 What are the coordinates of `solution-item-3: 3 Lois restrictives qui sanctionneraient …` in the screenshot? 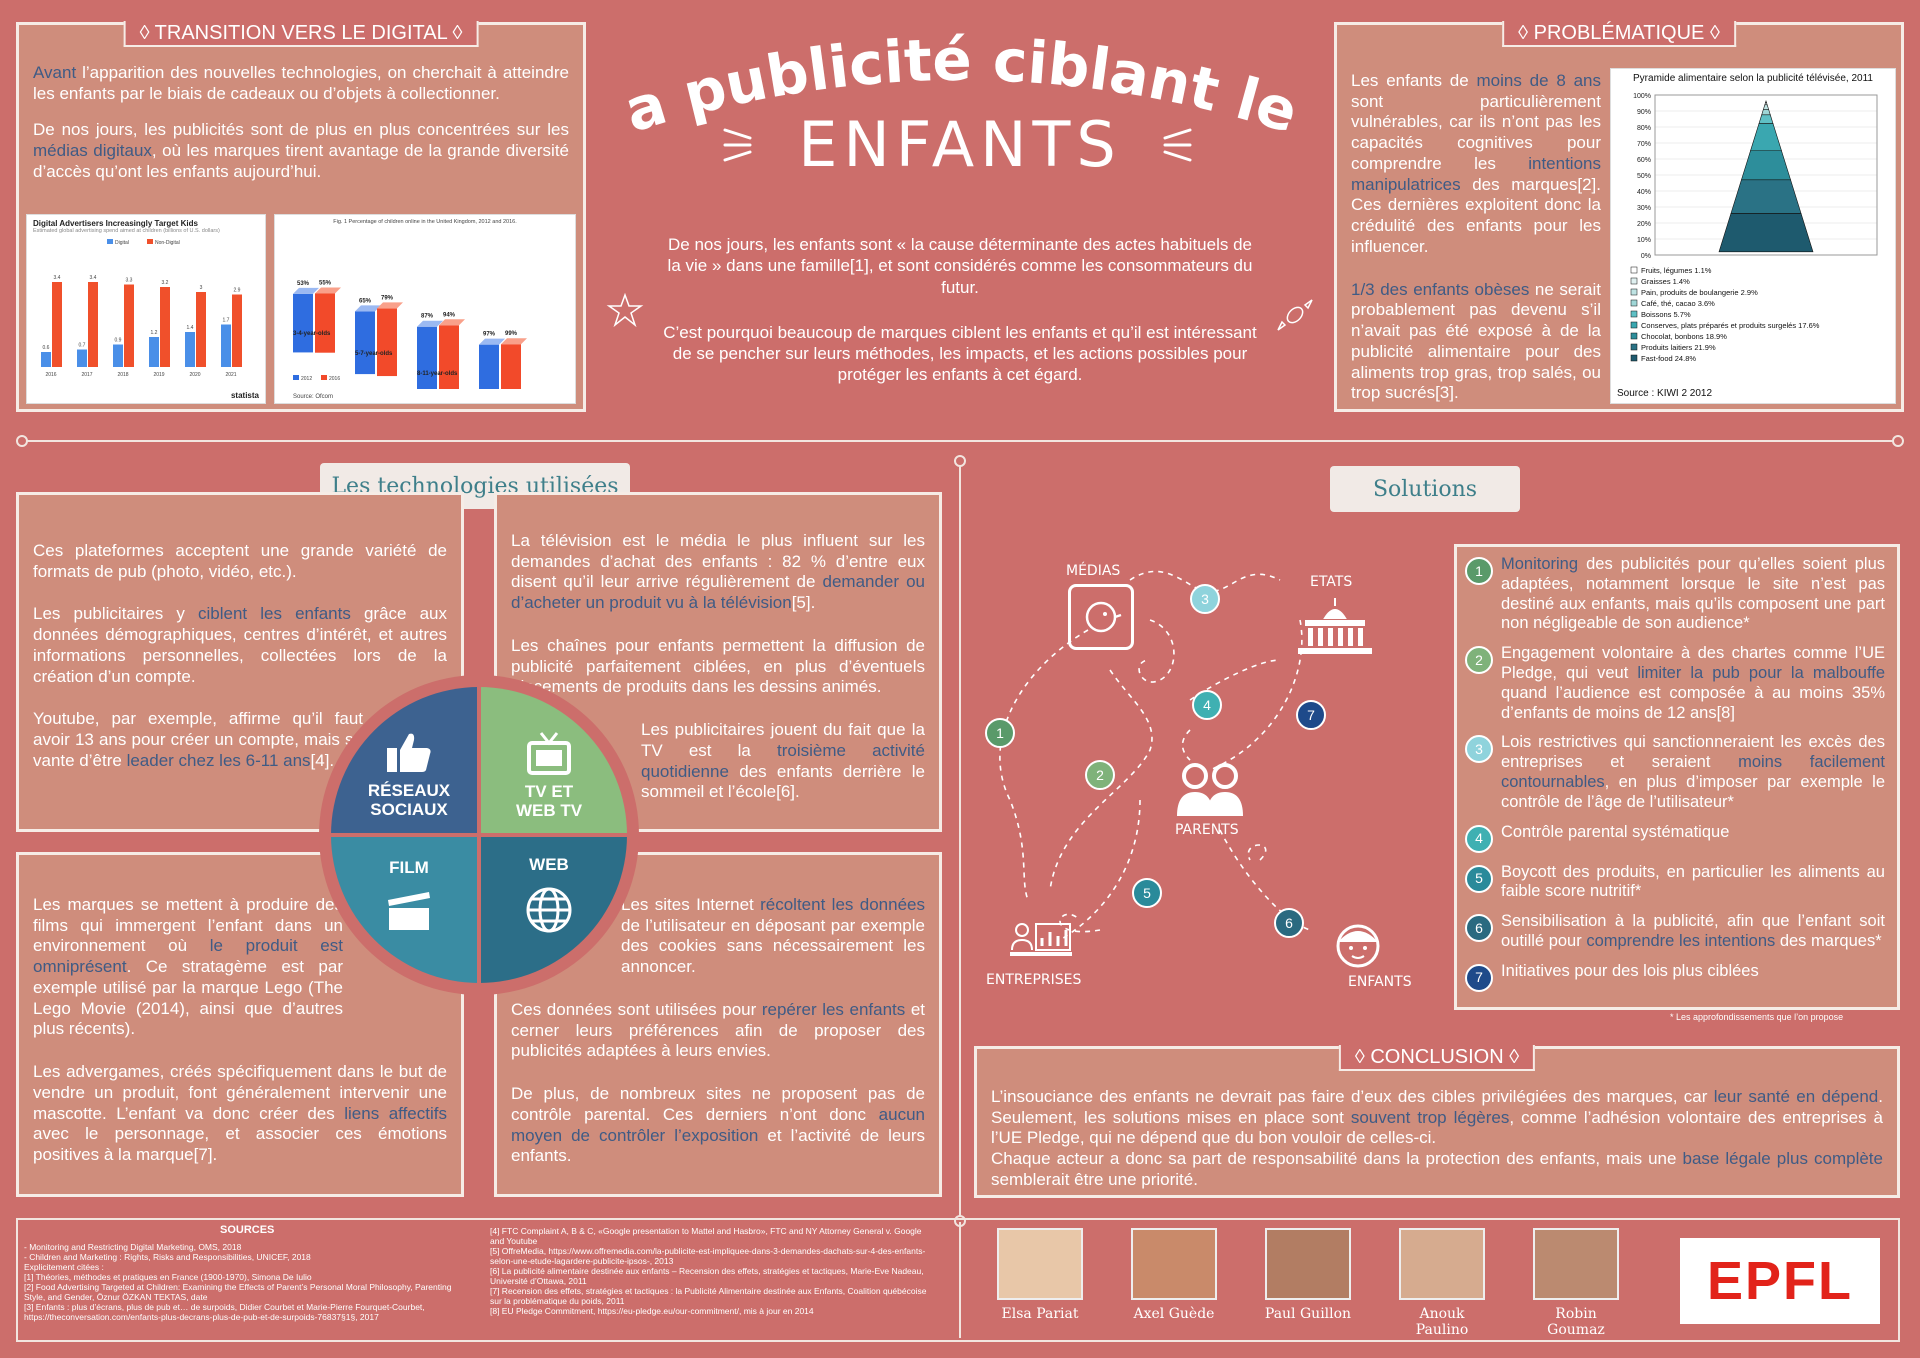 It's located at (1675, 772).